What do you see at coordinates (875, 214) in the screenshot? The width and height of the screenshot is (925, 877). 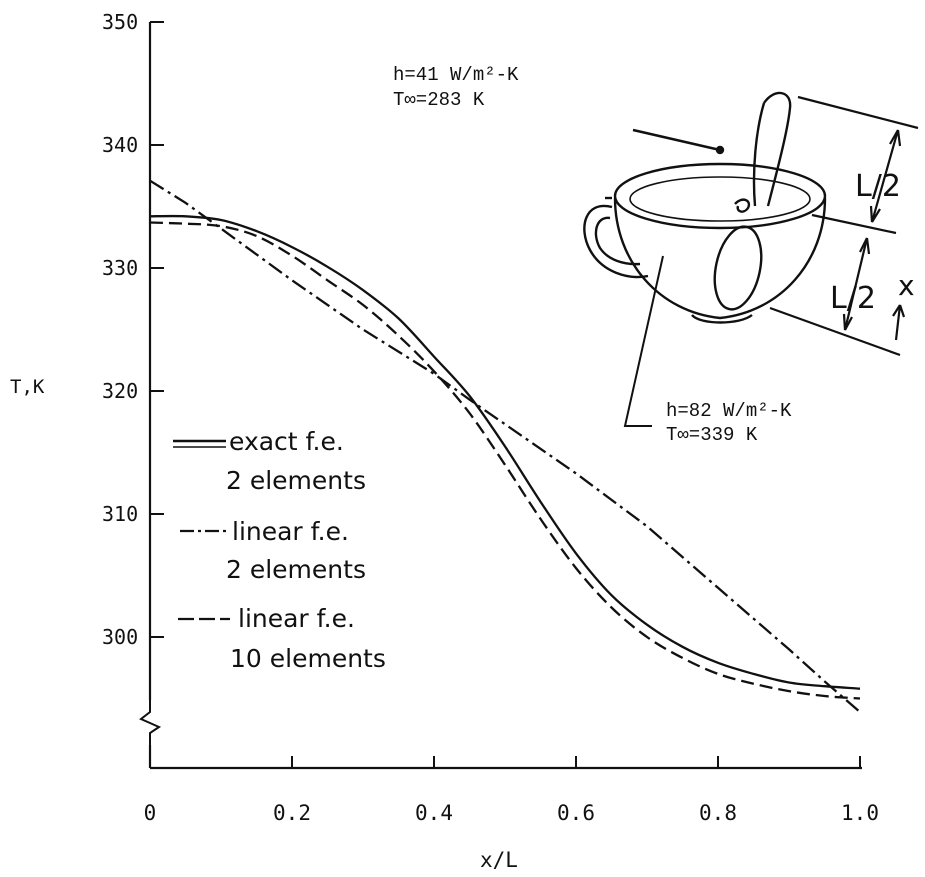 I see `dim-arrowhead-1b` at bounding box center [875, 214].